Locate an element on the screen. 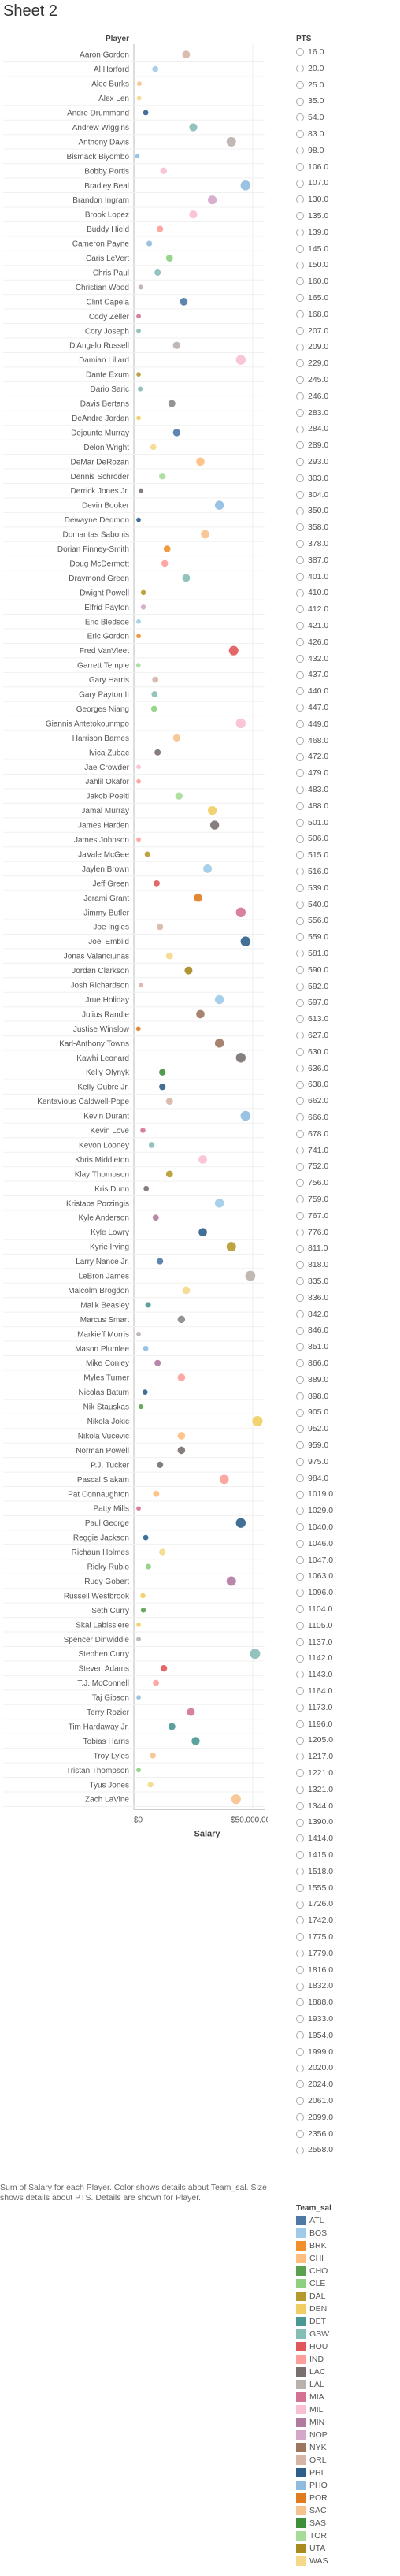  pts-legend-item: 2558.0 is located at coordinates (343, 2151).